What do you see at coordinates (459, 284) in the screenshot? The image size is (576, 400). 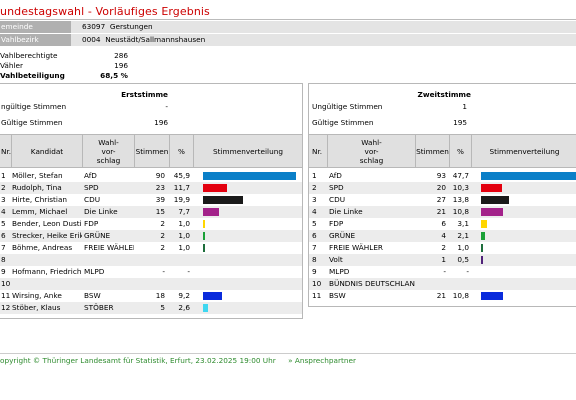 I see `cell-prozent` at bounding box center [459, 284].